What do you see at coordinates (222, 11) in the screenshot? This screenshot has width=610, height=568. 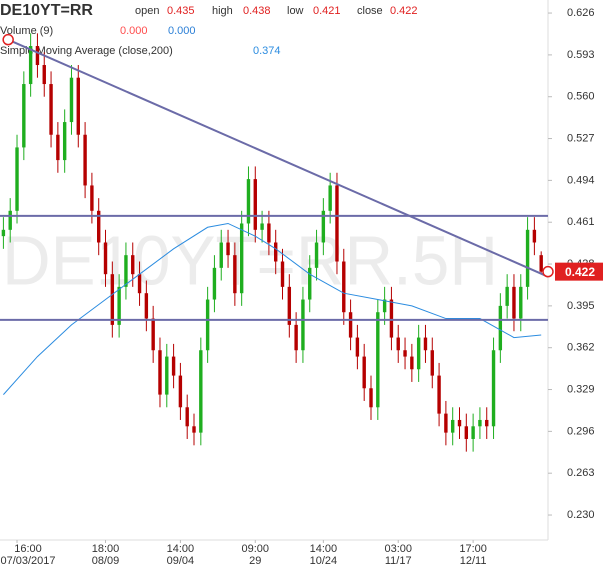 I see `ohlc-label: high` at bounding box center [222, 11].